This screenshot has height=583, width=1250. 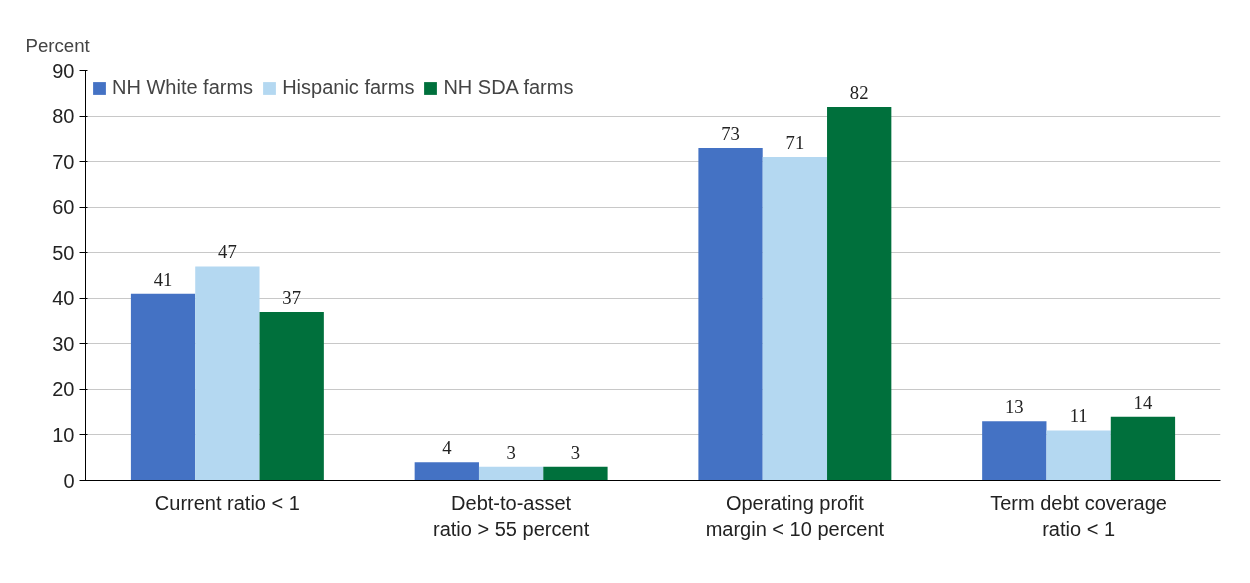 I want to click on y-tick-label: 60, so click(x=63, y=207).